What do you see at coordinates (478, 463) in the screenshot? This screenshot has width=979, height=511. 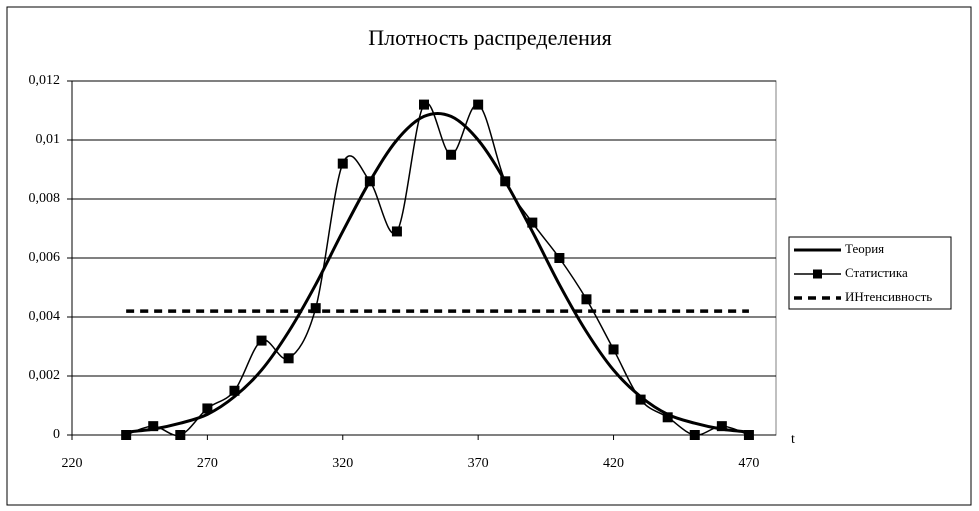 I see `x-tick-label: 370` at bounding box center [478, 463].